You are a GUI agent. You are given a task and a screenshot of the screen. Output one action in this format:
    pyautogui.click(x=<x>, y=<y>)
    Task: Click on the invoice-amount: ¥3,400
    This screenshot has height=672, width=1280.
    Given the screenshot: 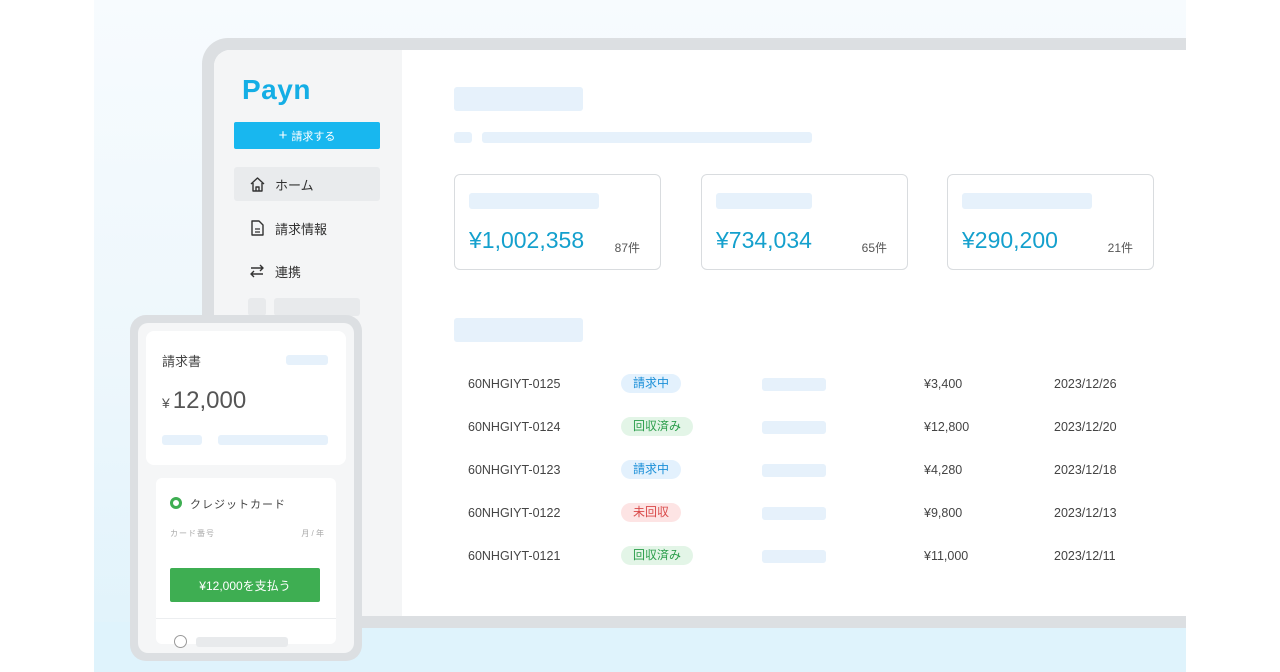 What is the action you would take?
    pyautogui.click(x=943, y=384)
    